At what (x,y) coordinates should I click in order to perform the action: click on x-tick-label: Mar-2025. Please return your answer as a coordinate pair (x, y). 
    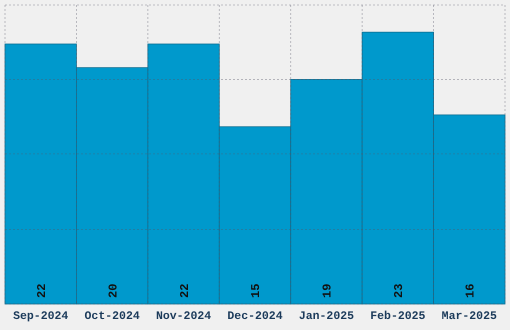
    Looking at the image, I should click on (469, 316).